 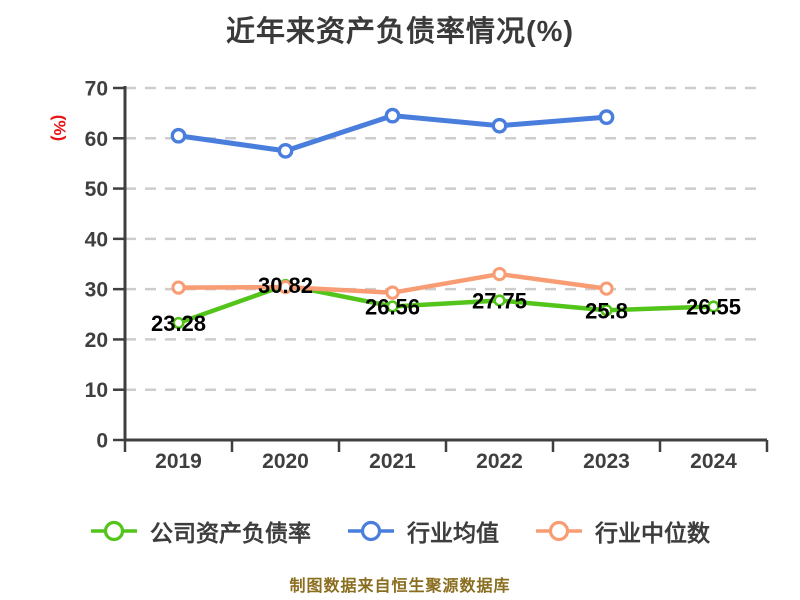 I want to click on x-tick-label: 2023, so click(x=606, y=461).